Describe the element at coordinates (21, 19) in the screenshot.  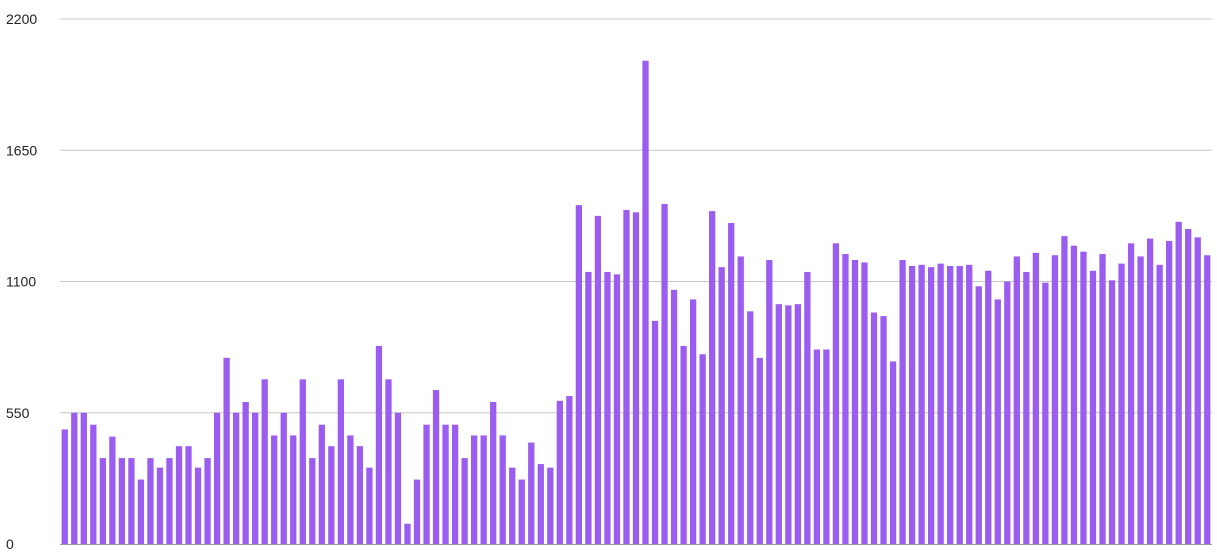
I see `y-tick-label: 2200` at that location.